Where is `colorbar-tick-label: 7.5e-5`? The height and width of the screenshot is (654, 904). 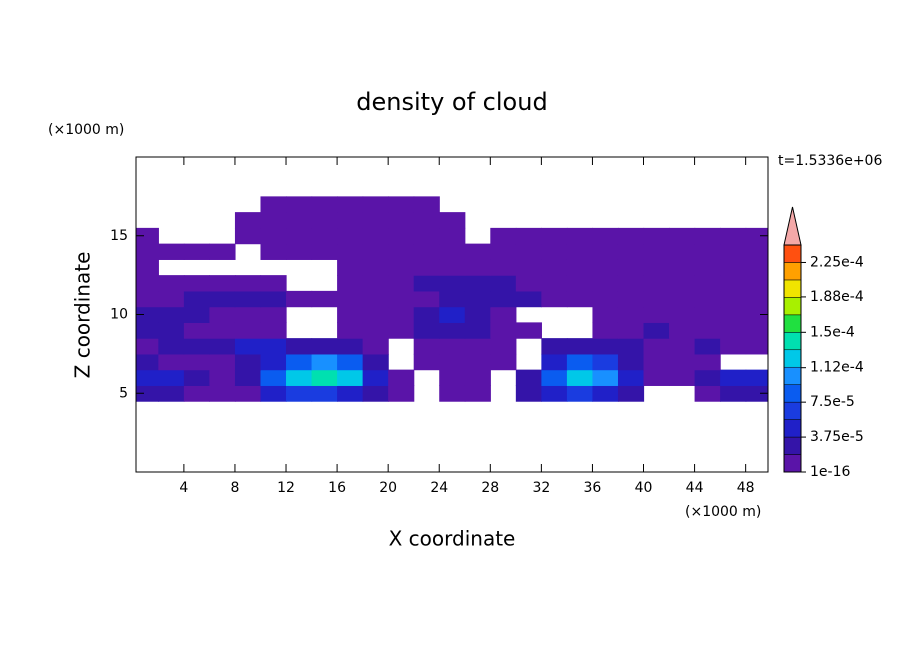 colorbar-tick-label: 7.5e-5 is located at coordinates (832, 402).